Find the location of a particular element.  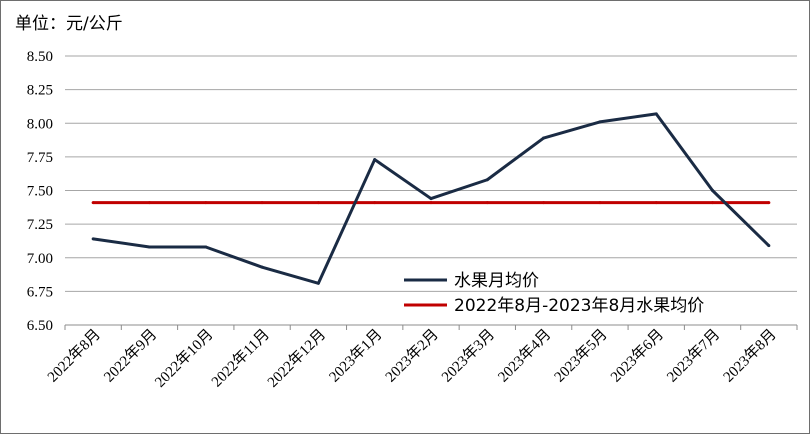

x-tick-label: 2022年9月 is located at coordinates (131, 356).